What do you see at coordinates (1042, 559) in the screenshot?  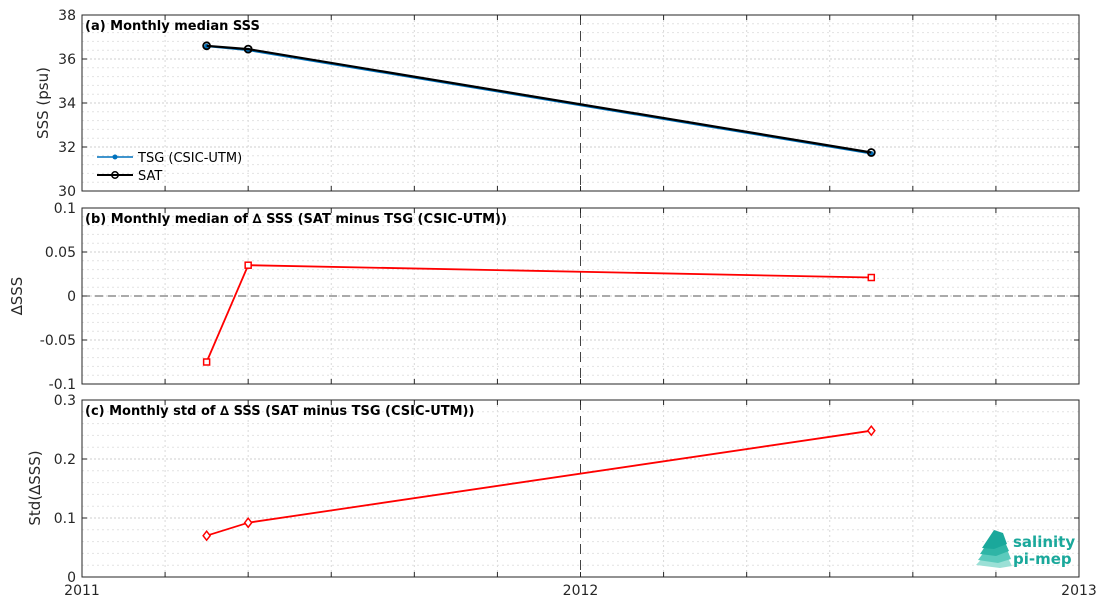 I see `logo-text-line2: pi-mep` at bounding box center [1042, 559].